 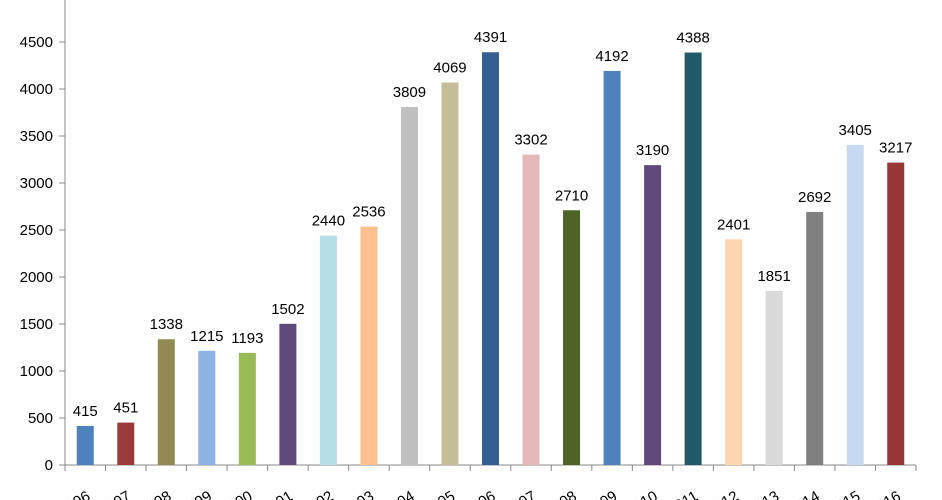 What do you see at coordinates (601, 494) in the screenshot?
I see `x-tick-label-2009: 2009` at bounding box center [601, 494].